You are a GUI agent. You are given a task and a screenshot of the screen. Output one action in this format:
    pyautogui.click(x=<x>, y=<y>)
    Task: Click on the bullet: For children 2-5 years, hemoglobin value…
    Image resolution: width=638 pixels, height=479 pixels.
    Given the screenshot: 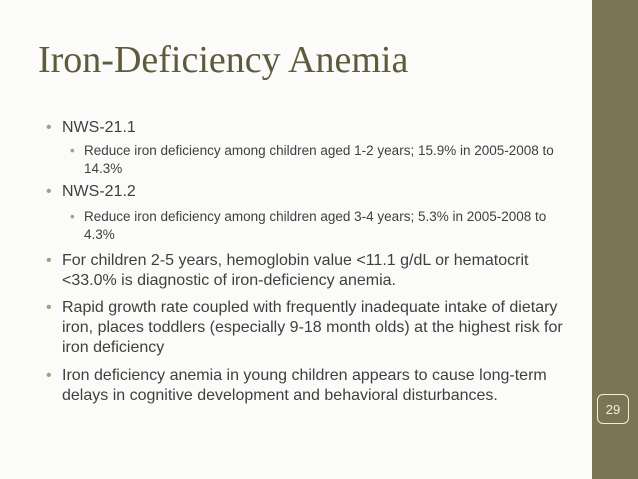 What is the action you would take?
    pyautogui.click(x=309, y=271)
    